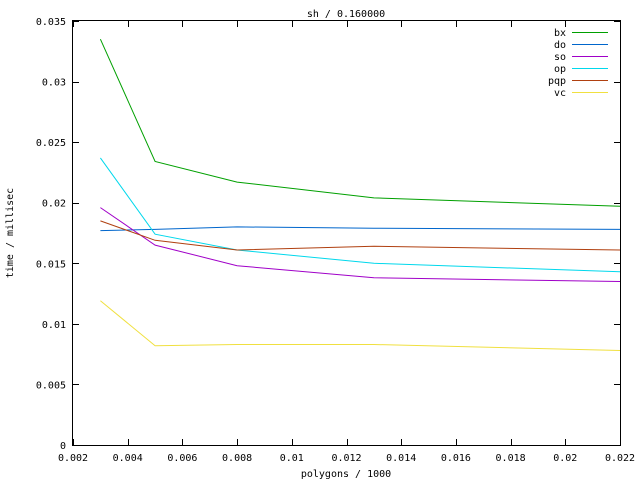 Image resolution: width=640 pixels, height=480 pixels. I want to click on chart-title: sh / 0.160000, so click(346, 14).